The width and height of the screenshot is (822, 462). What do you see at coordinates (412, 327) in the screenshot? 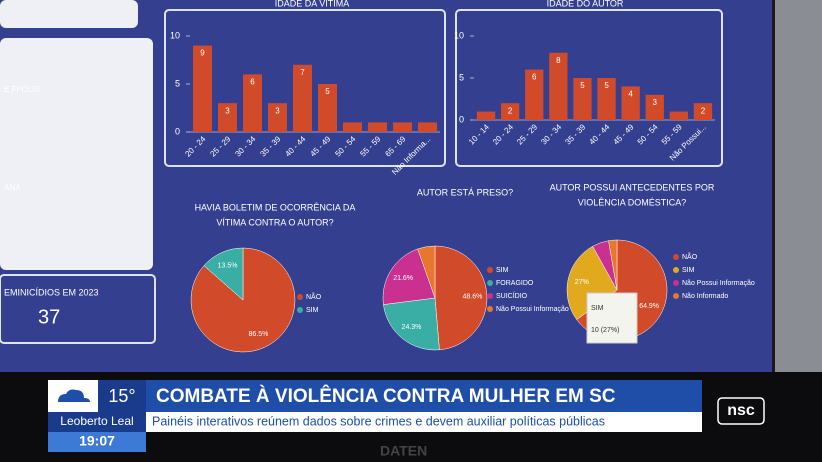
I see `value-label: 24.3%` at bounding box center [412, 327].